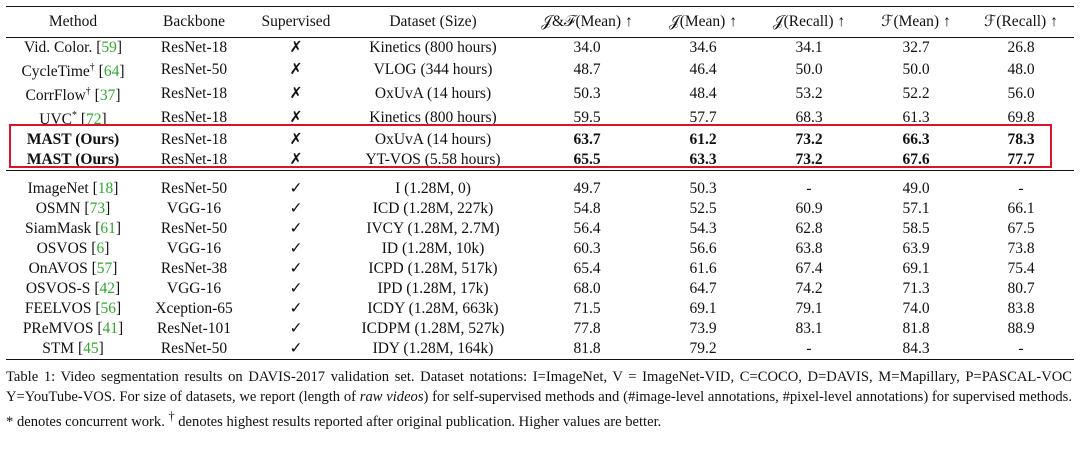  What do you see at coordinates (73, 249) in the screenshot?
I see `cell-method: OSVOS [6]` at bounding box center [73, 249].